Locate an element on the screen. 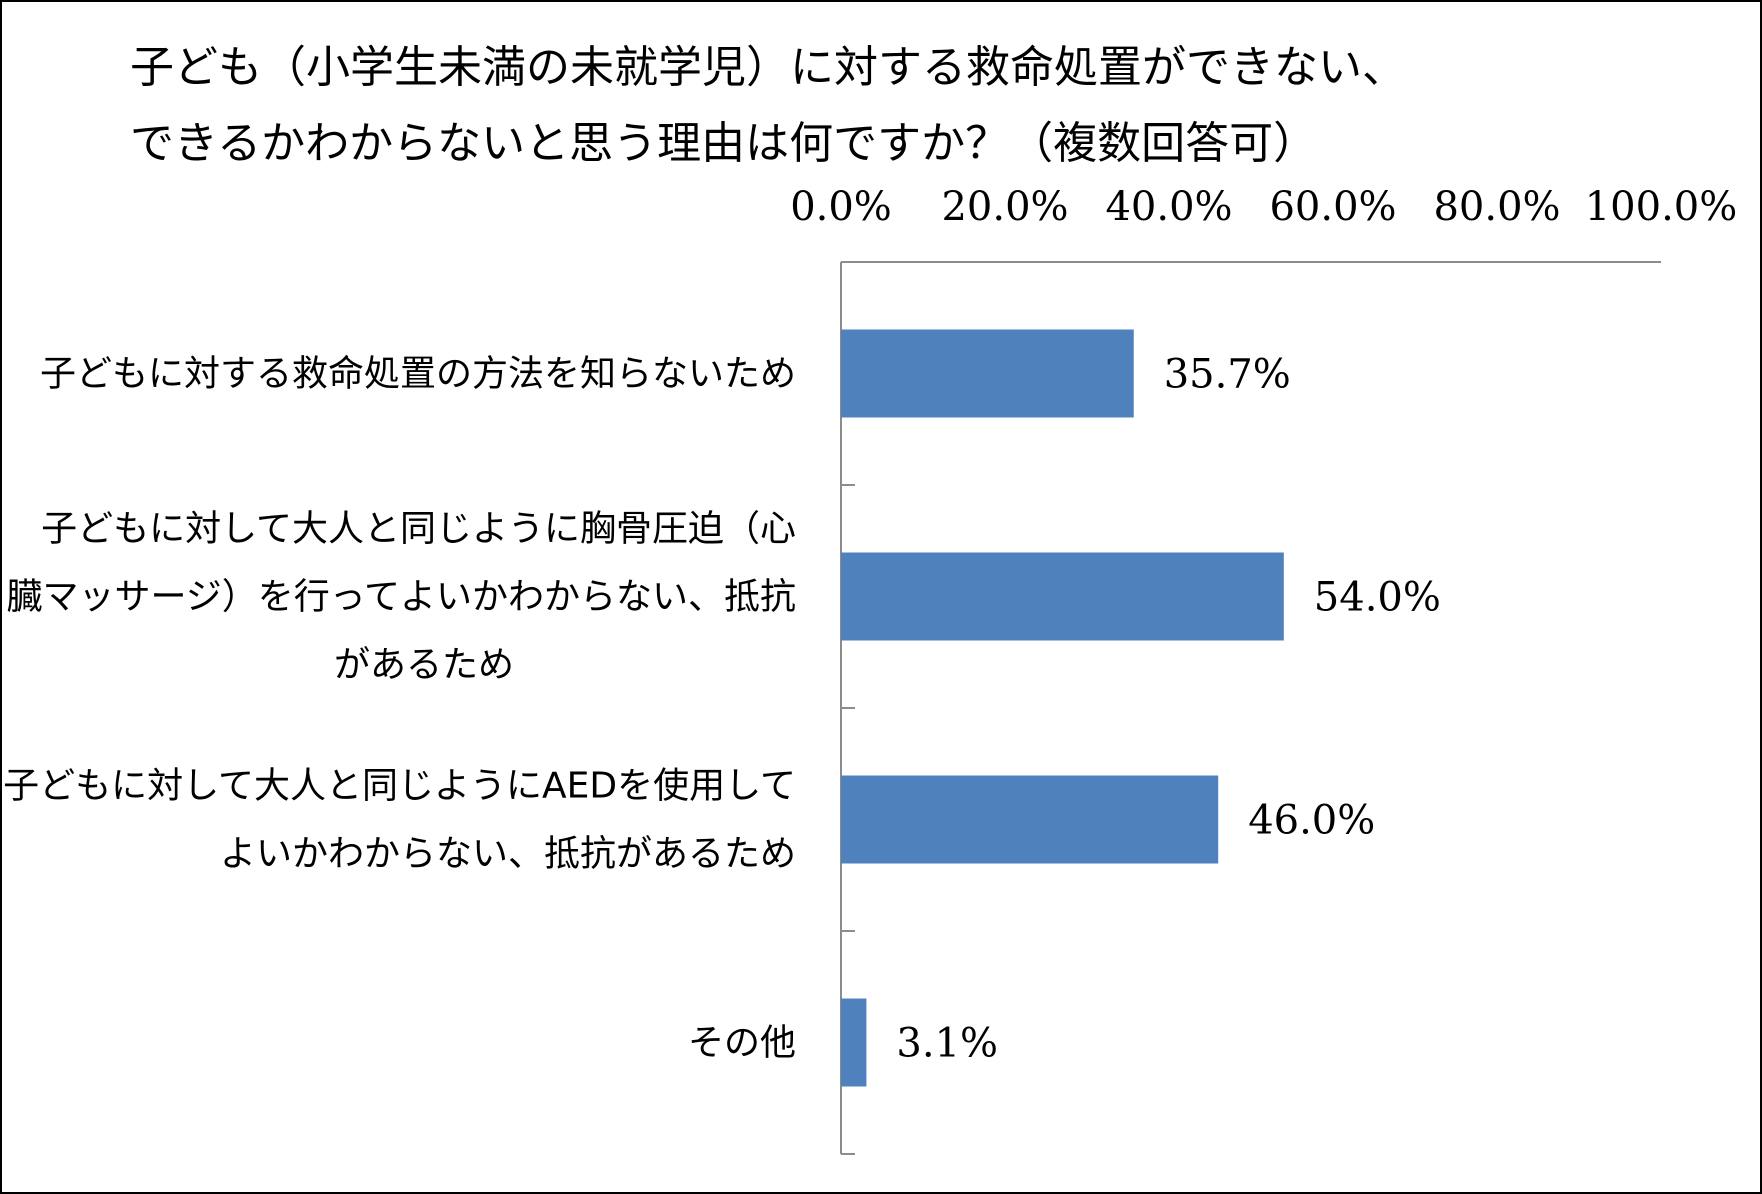 This screenshot has height=1194, width=1762. x-tick-label: 0.0% is located at coordinates (841, 207).